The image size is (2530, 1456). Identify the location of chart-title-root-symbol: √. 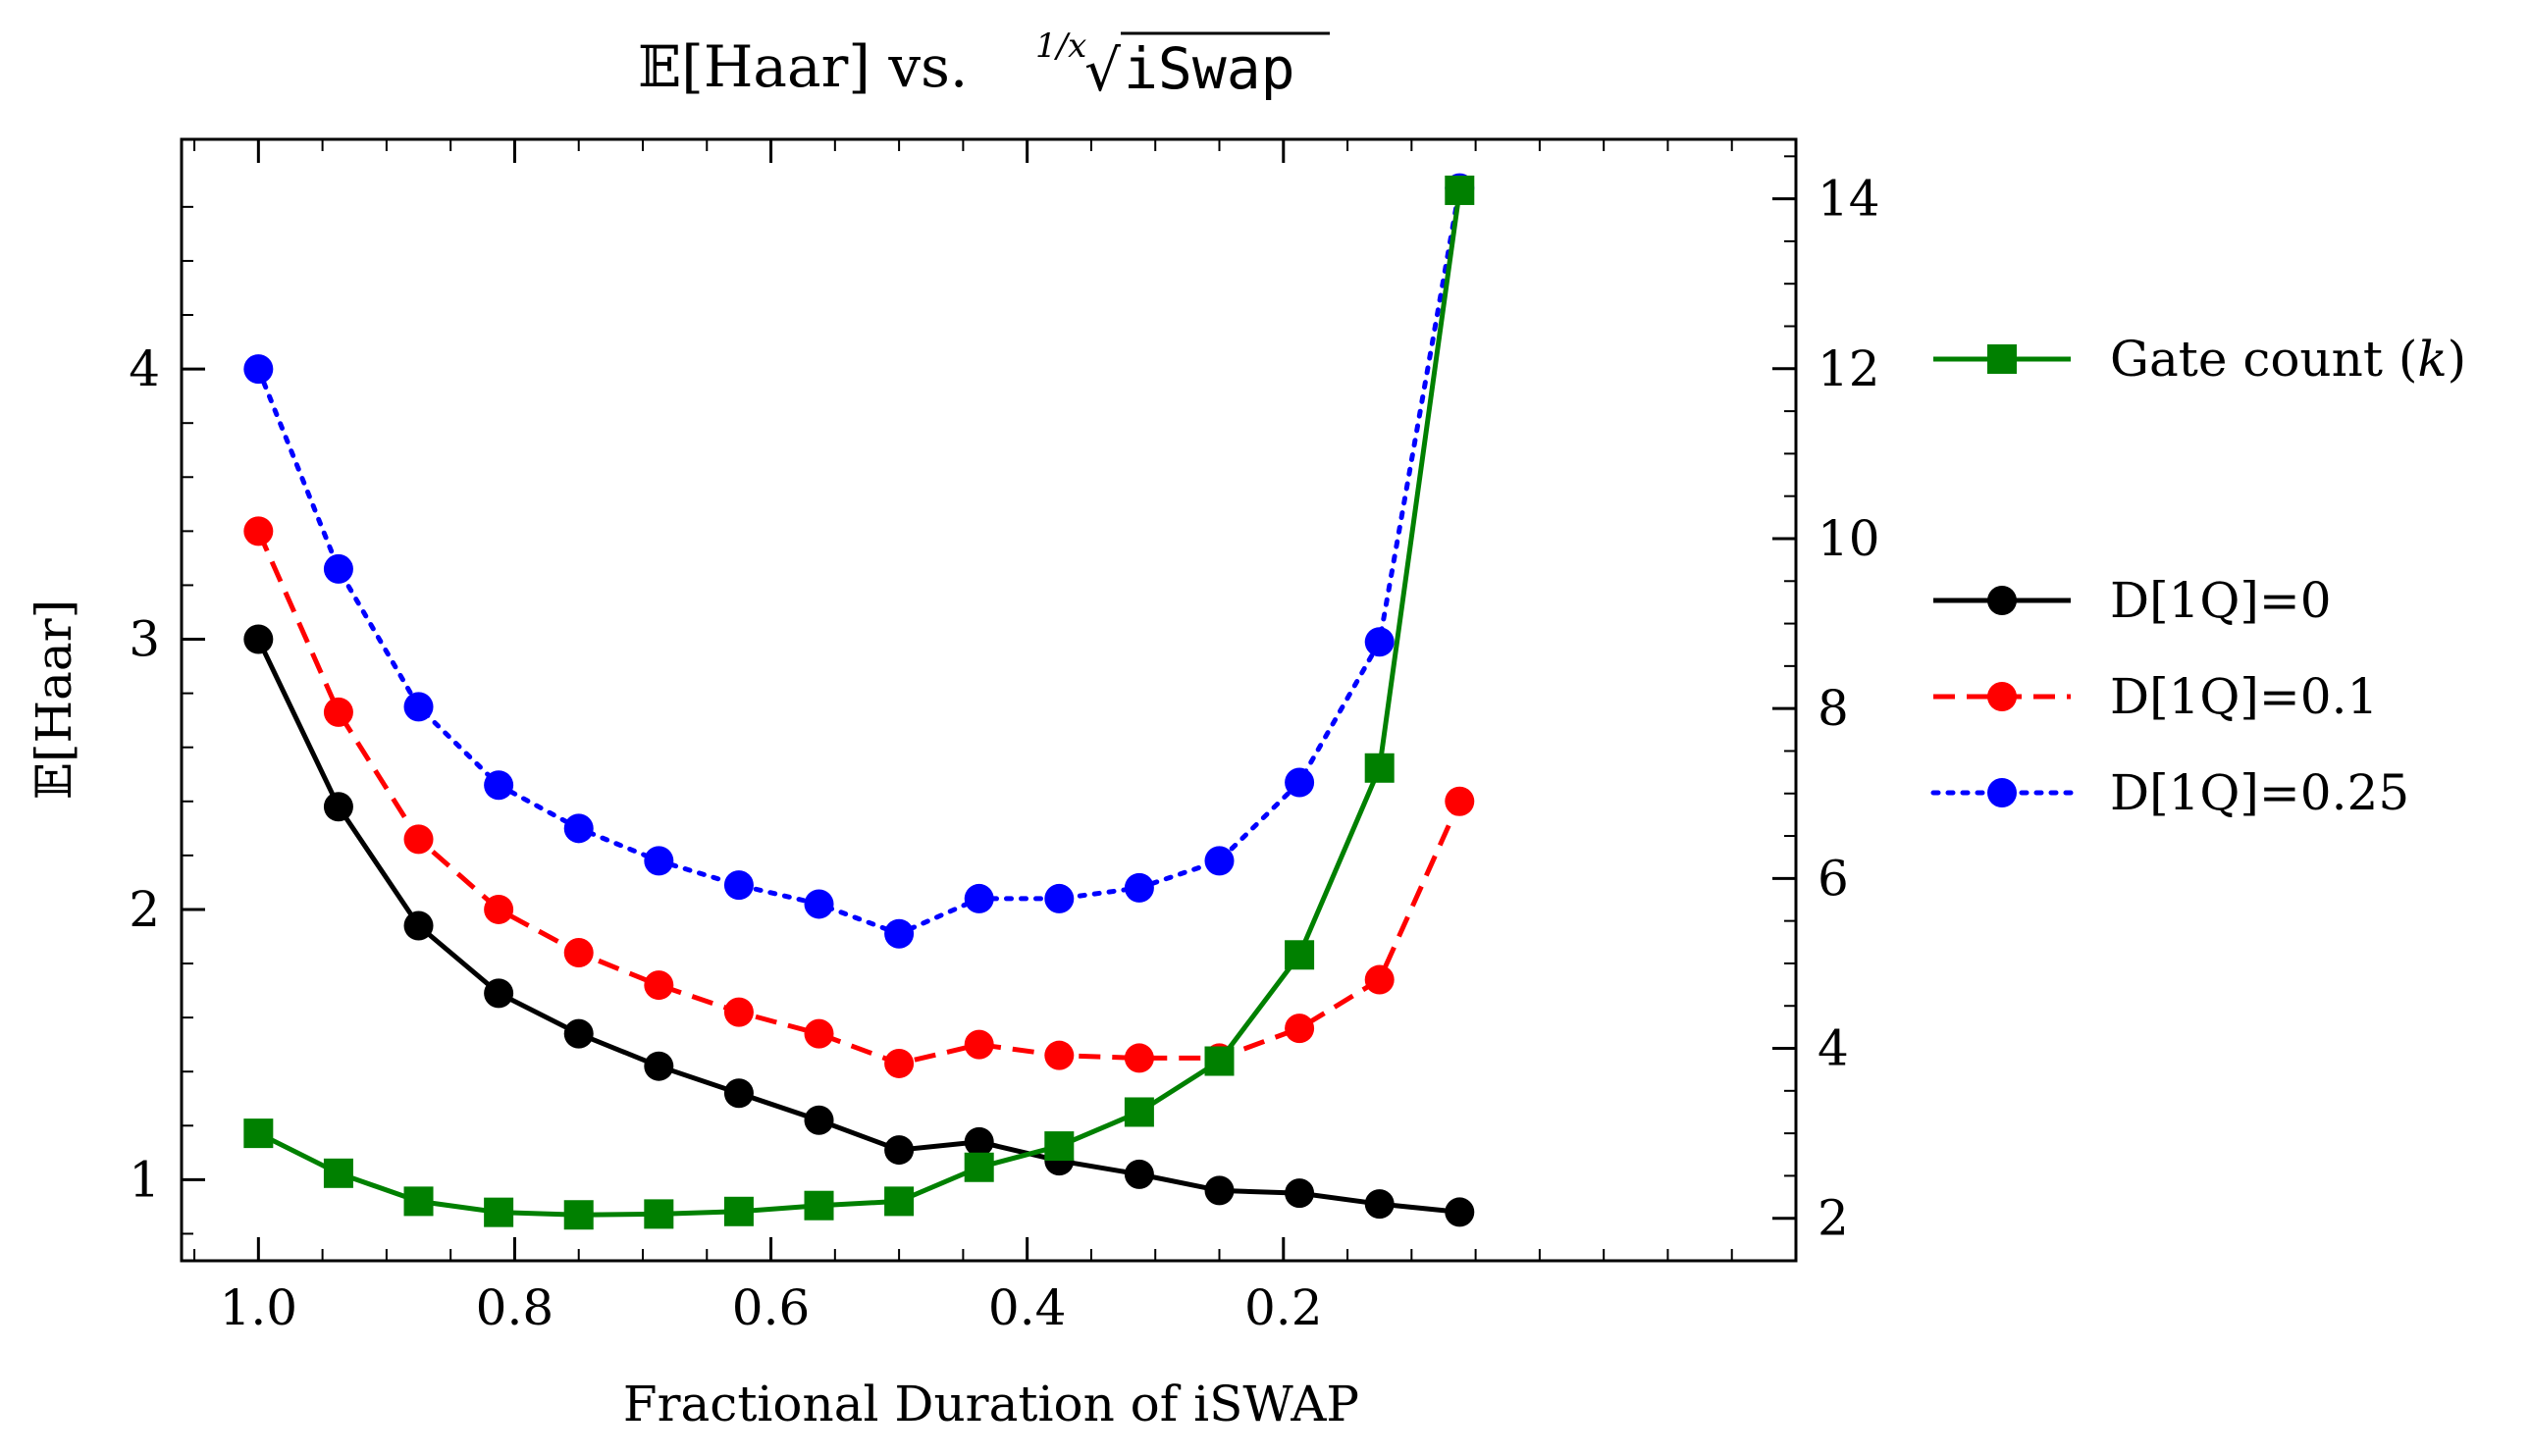
(1102, 70).